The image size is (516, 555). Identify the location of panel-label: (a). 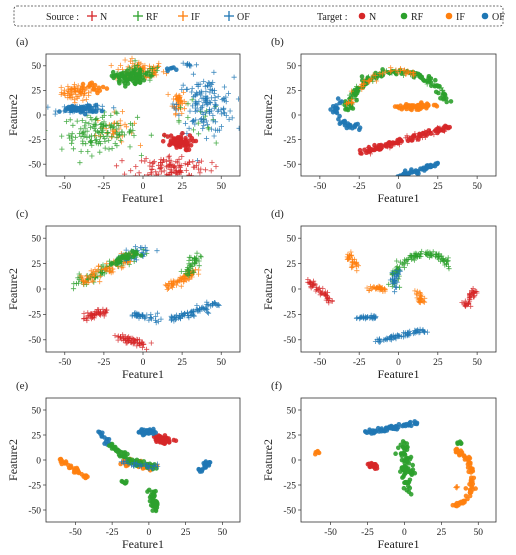
(22, 42).